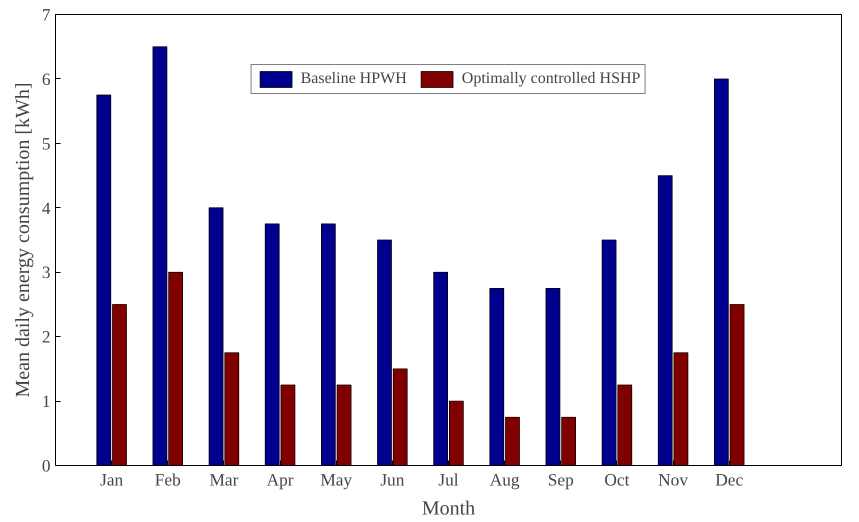 The image size is (859, 522). I want to click on y-tick-label: 5, so click(46, 144).